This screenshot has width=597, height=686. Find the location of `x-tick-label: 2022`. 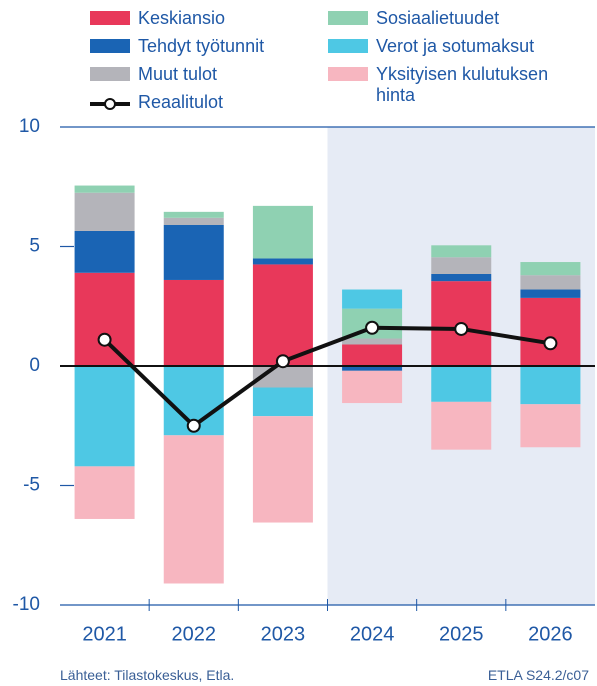

x-tick-label: 2022 is located at coordinates (194, 634).